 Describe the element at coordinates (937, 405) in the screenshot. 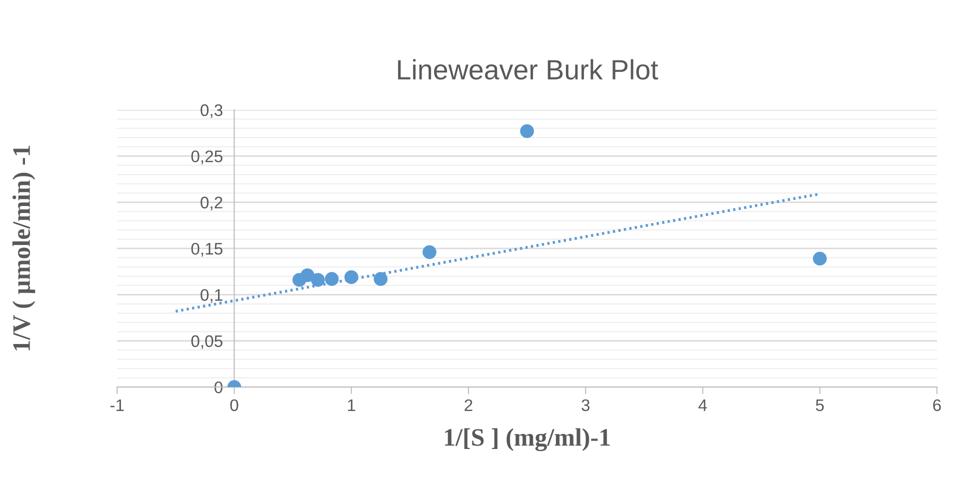

I see `x-tick-label: 6` at that location.